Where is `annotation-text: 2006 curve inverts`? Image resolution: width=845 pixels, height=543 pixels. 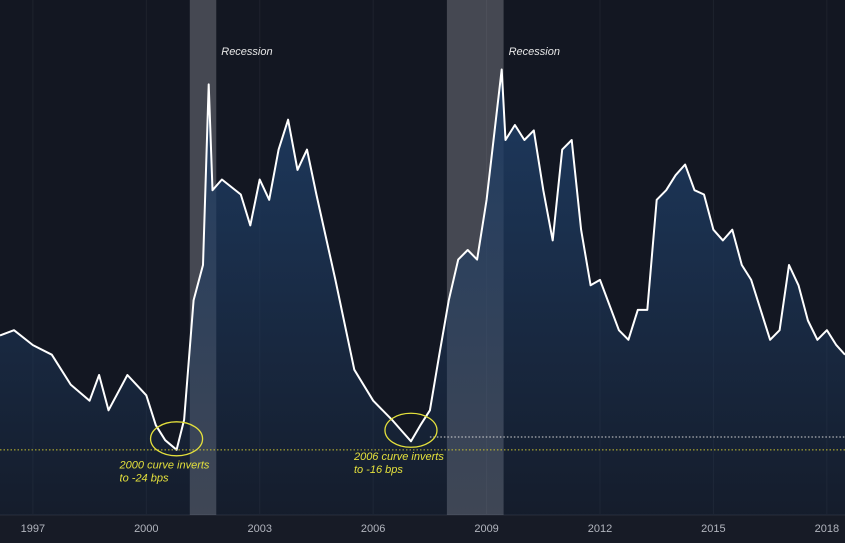
annotation-text: 2006 curve inverts is located at coordinates (398, 457).